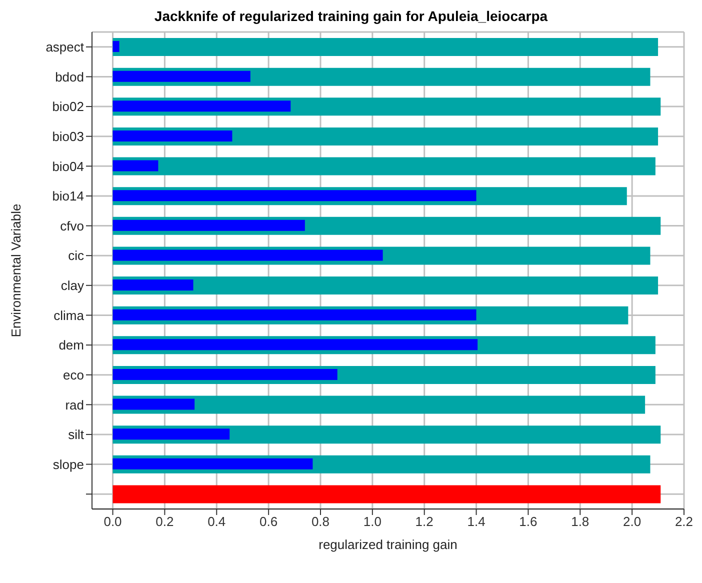 The height and width of the screenshot is (583, 702). Describe the element at coordinates (424, 522) in the screenshot. I see `x-tick-label: 1.2` at that location.